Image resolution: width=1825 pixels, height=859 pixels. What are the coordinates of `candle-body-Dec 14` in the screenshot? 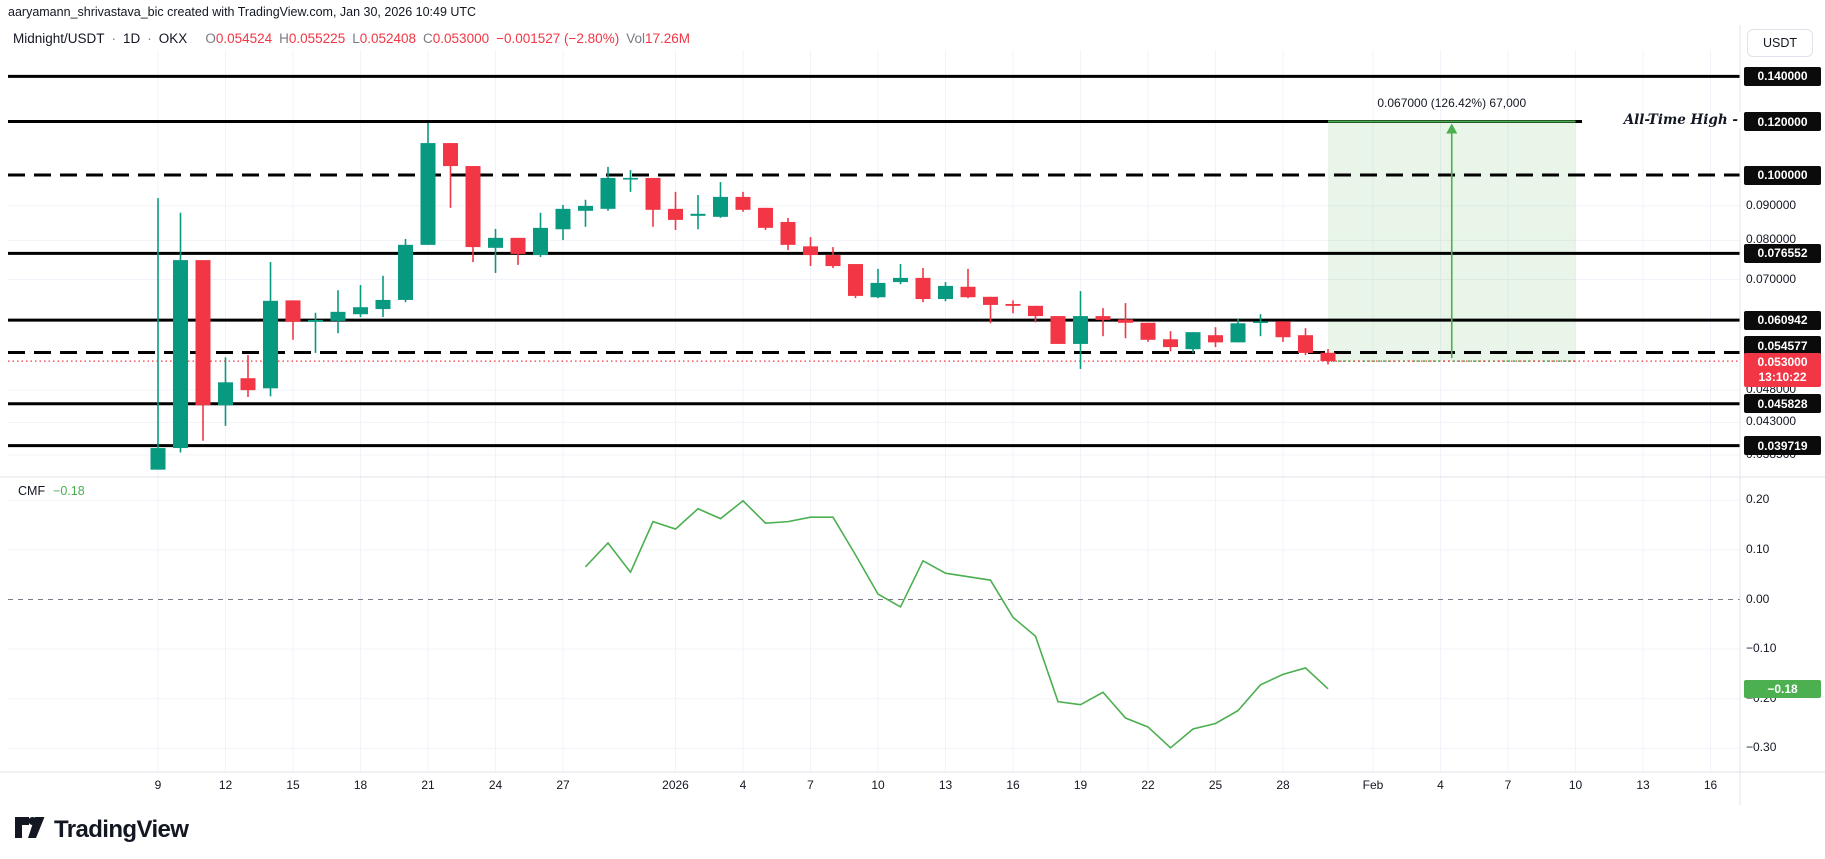 It's located at (270, 344).